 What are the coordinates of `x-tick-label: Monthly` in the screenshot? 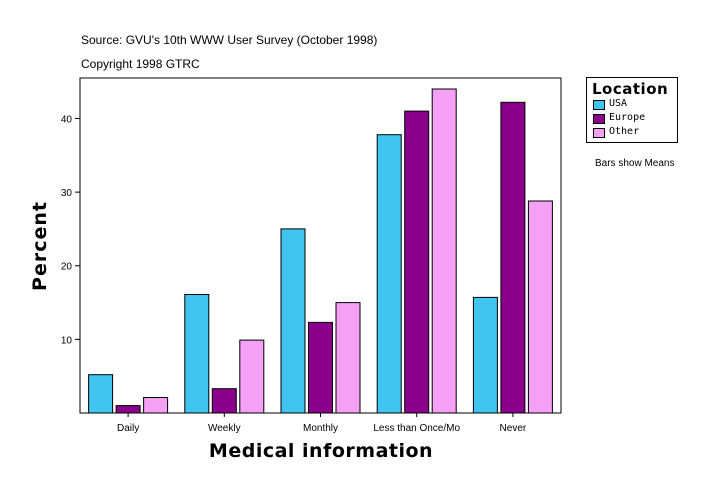 It's located at (320, 428).